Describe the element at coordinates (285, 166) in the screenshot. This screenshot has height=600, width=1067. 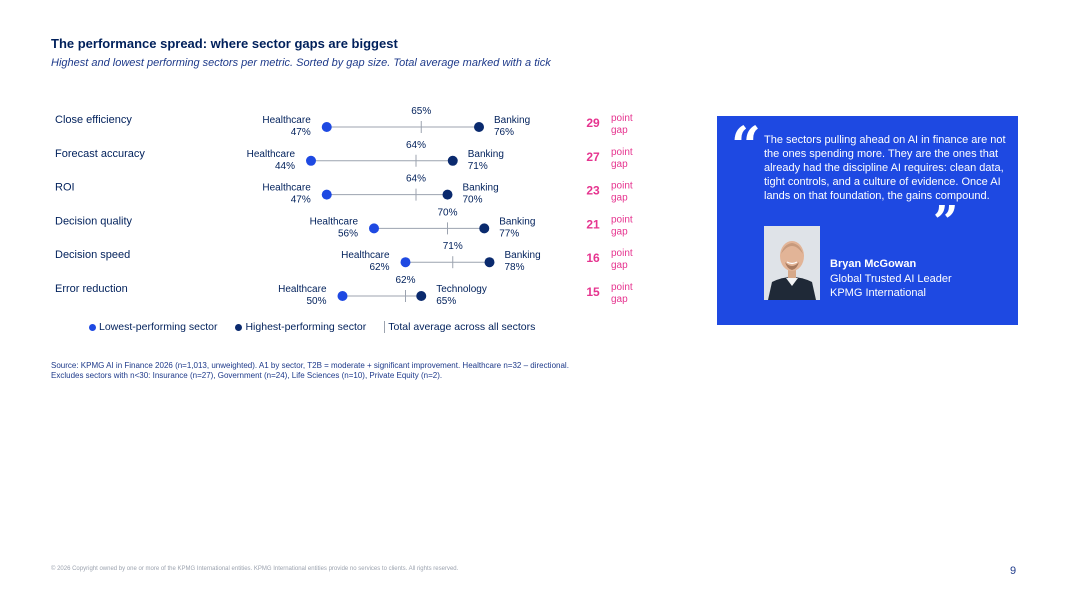
I see `low-value-label: 44%` at that location.